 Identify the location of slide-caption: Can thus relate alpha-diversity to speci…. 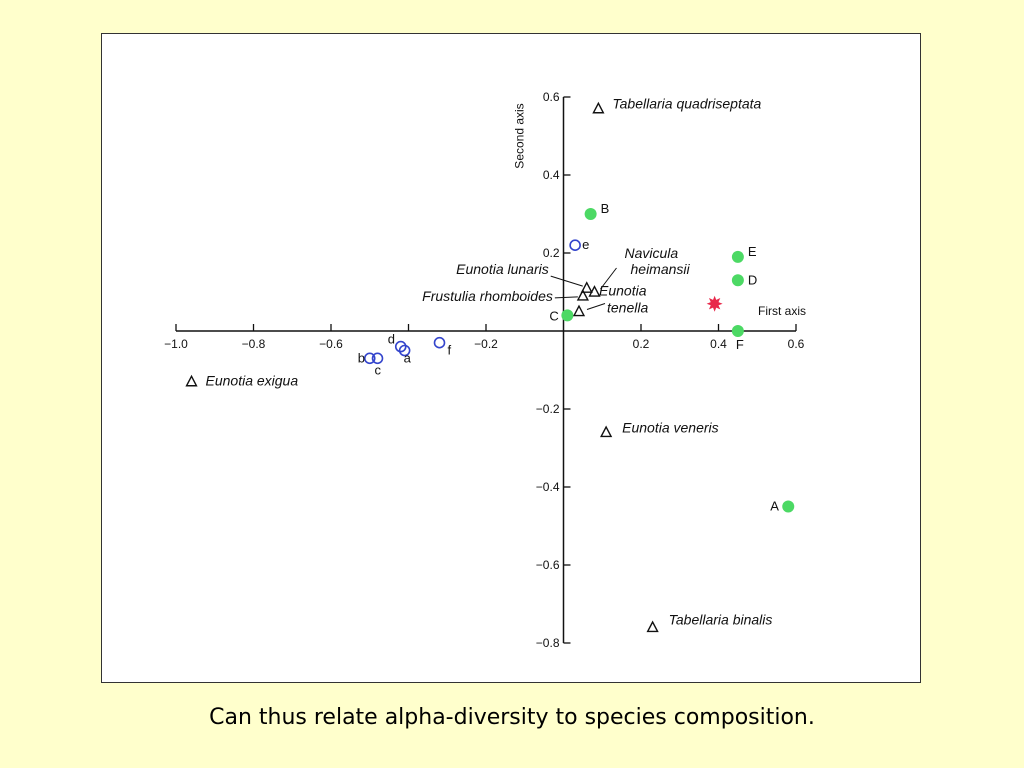
(512, 717).